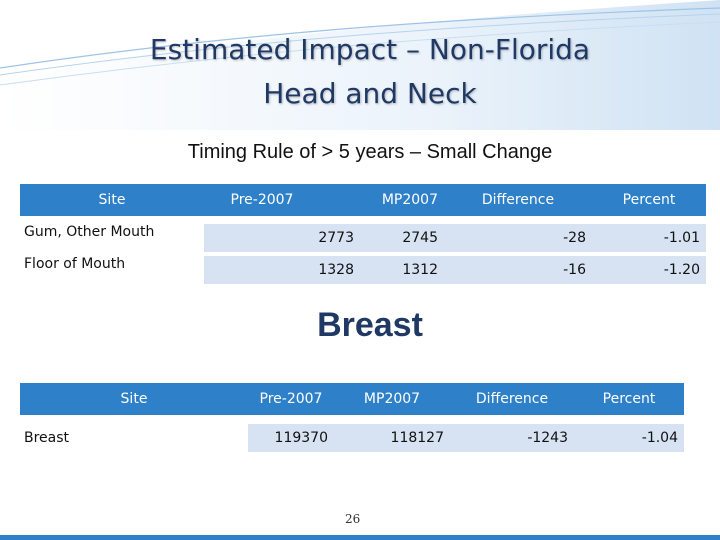  Describe the element at coordinates (282, 238) in the screenshot. I see `table-cell-pre: 2773` at that location.